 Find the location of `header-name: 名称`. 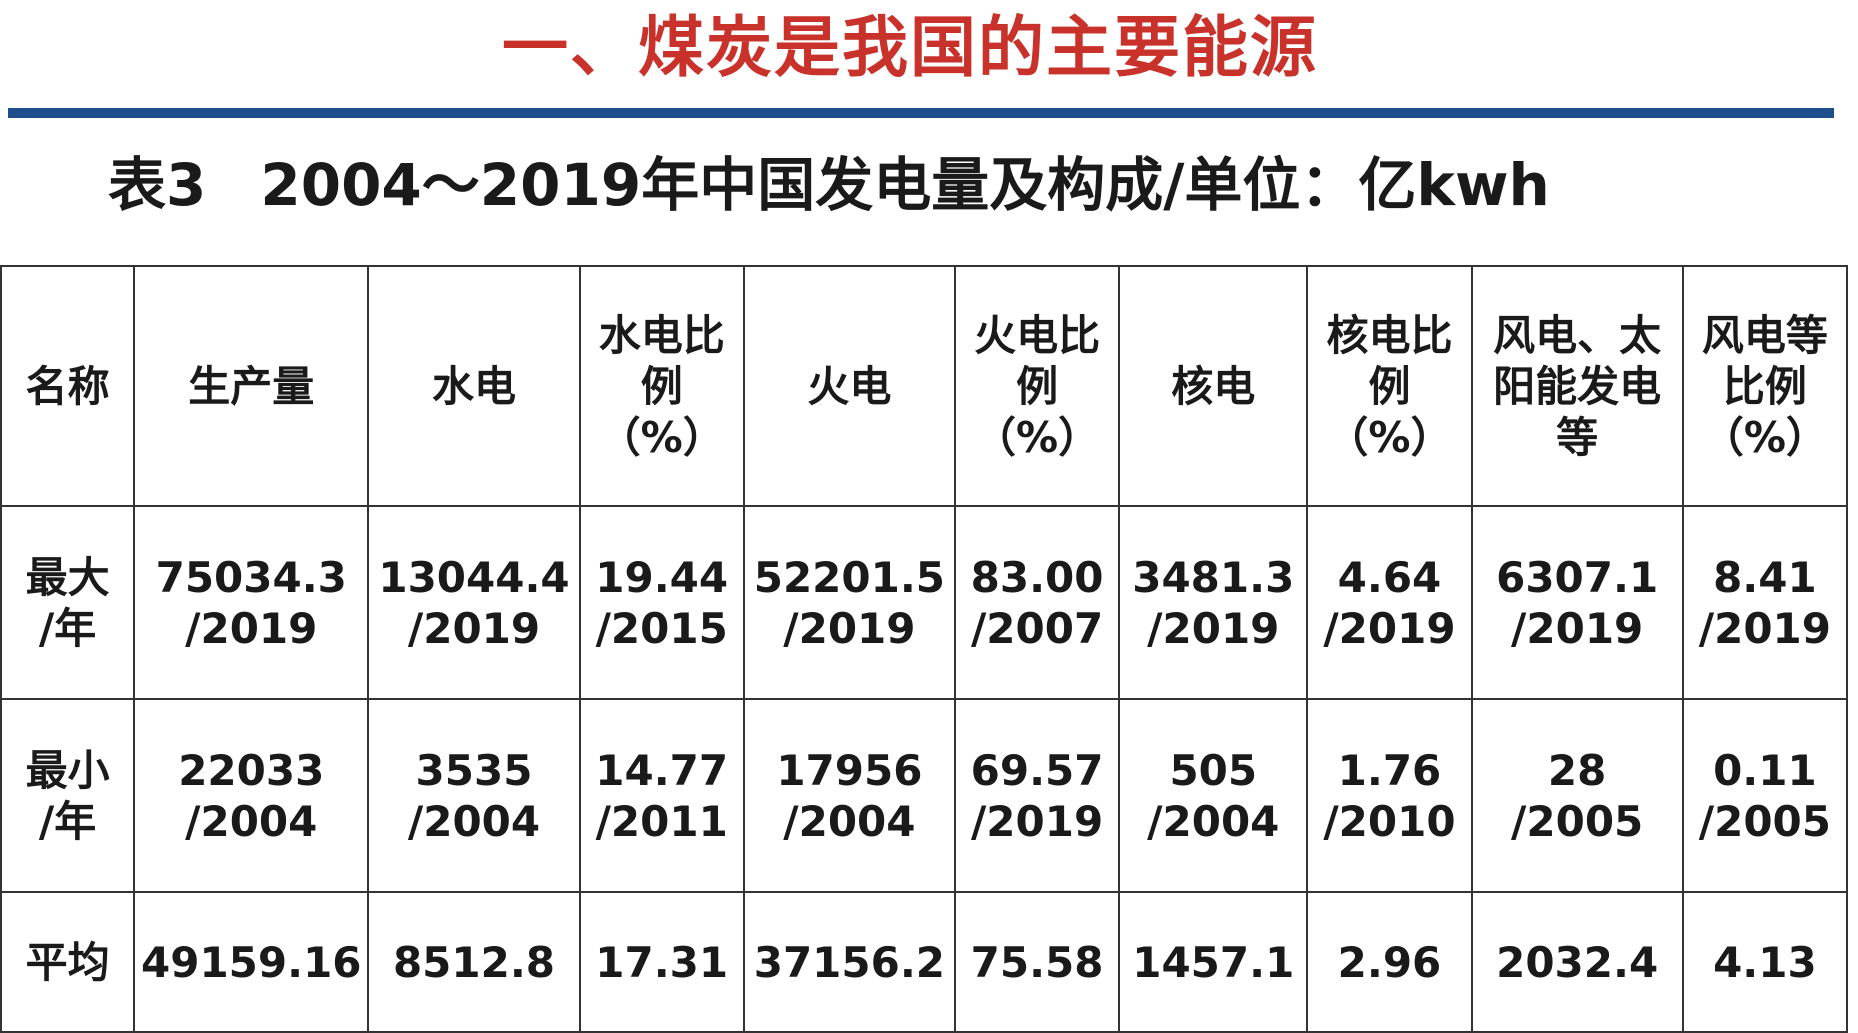

header-name: 名称 is located at coordinates (68, 386).